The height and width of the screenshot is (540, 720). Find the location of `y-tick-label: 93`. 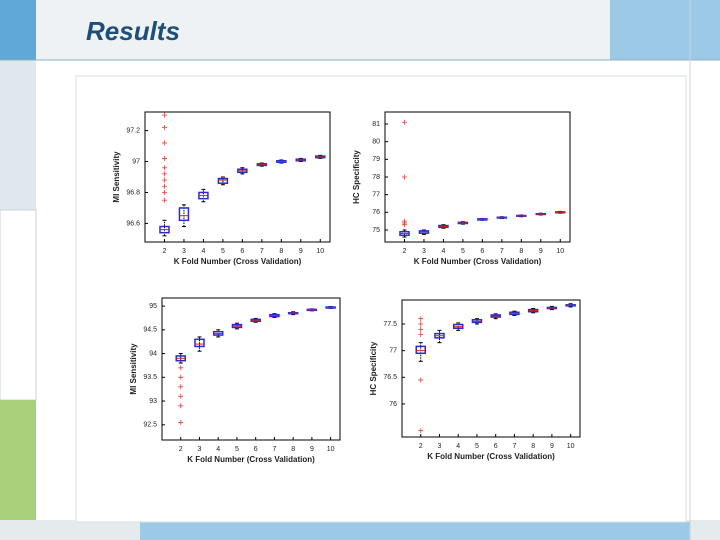

y-tick-label: 93 is located at coordinates (153, 401).